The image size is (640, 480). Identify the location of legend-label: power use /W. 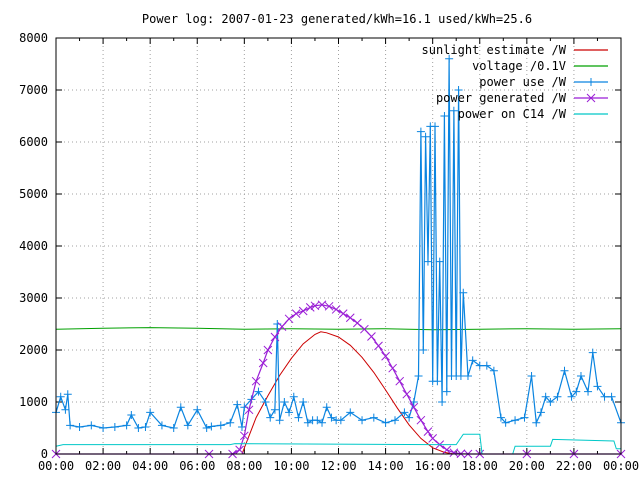
(522, 82).